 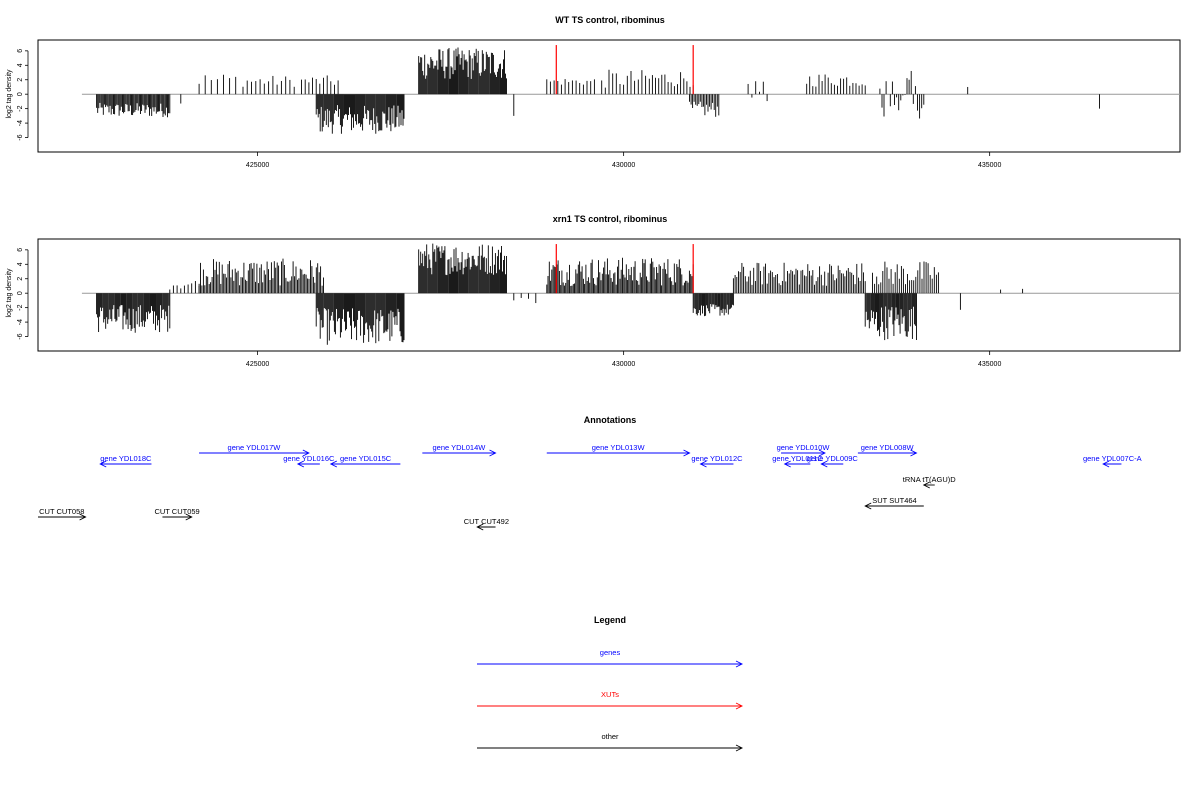 What do you see at coordinates (610, 420) in the screenshot?
I see `annotations-title: Annotations` at bounding box center [610, 420].